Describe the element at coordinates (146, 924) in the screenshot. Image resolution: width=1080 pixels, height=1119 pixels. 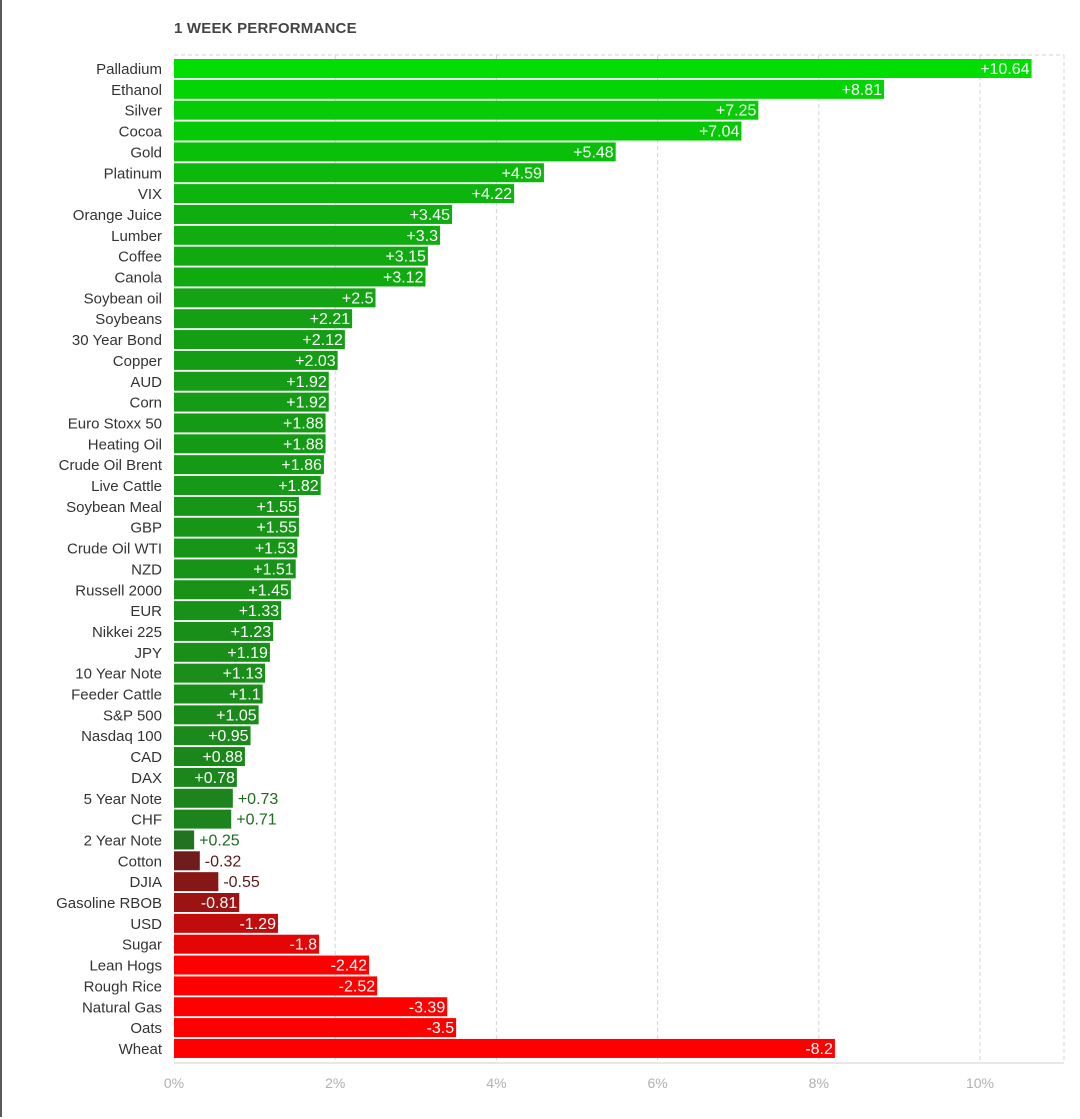
I see `category-label: USD` at that location.